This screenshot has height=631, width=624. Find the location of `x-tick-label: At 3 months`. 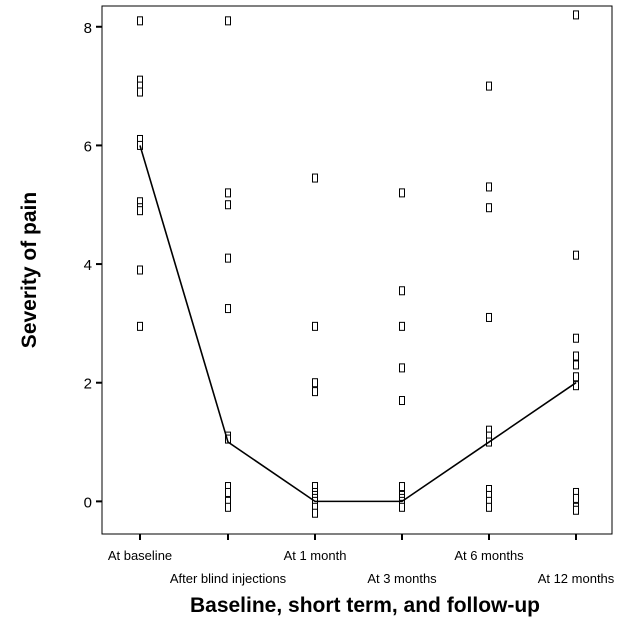

x-tick-label: At 3 months is located at coordinates (402, 578).